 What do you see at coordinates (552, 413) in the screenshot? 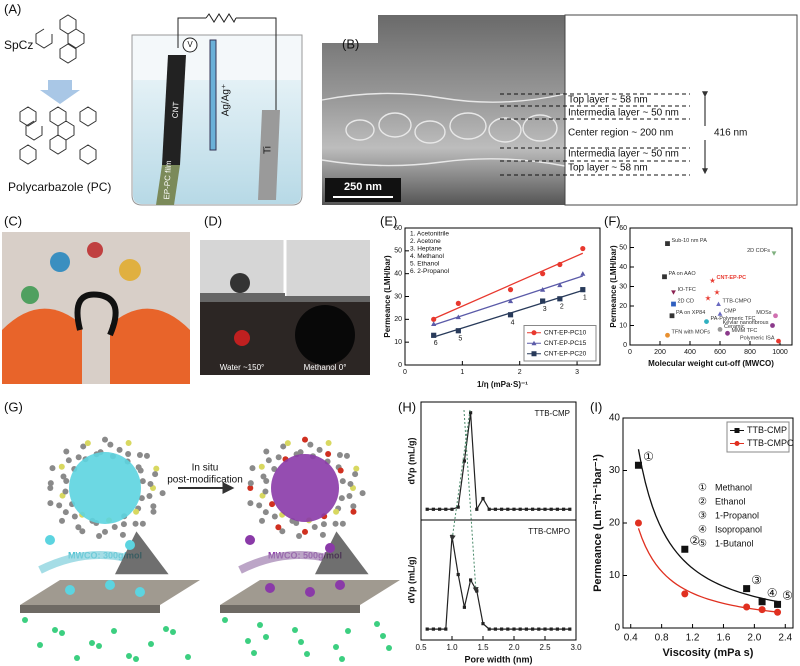
I see `chart-title: TTB-CMP` at bounding box center [552, 413].